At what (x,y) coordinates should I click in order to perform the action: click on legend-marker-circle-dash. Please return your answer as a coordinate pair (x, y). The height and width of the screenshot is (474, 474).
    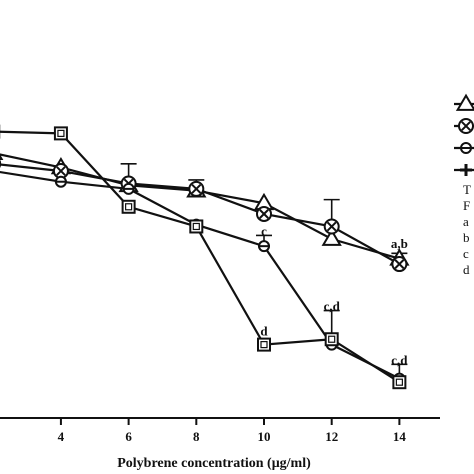
    Looking at the image, I should click on (464, 148).